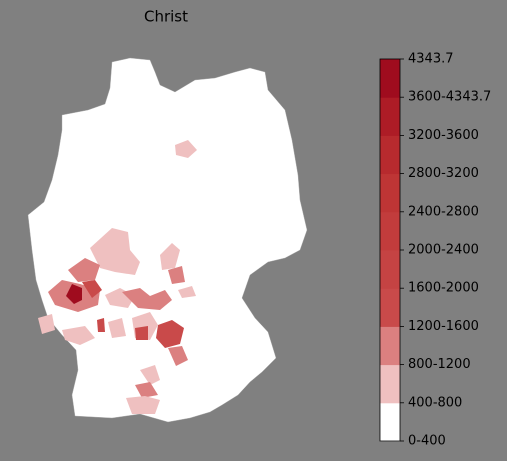  I want to click on colorbar-label: 0-400, so click(427, 441).